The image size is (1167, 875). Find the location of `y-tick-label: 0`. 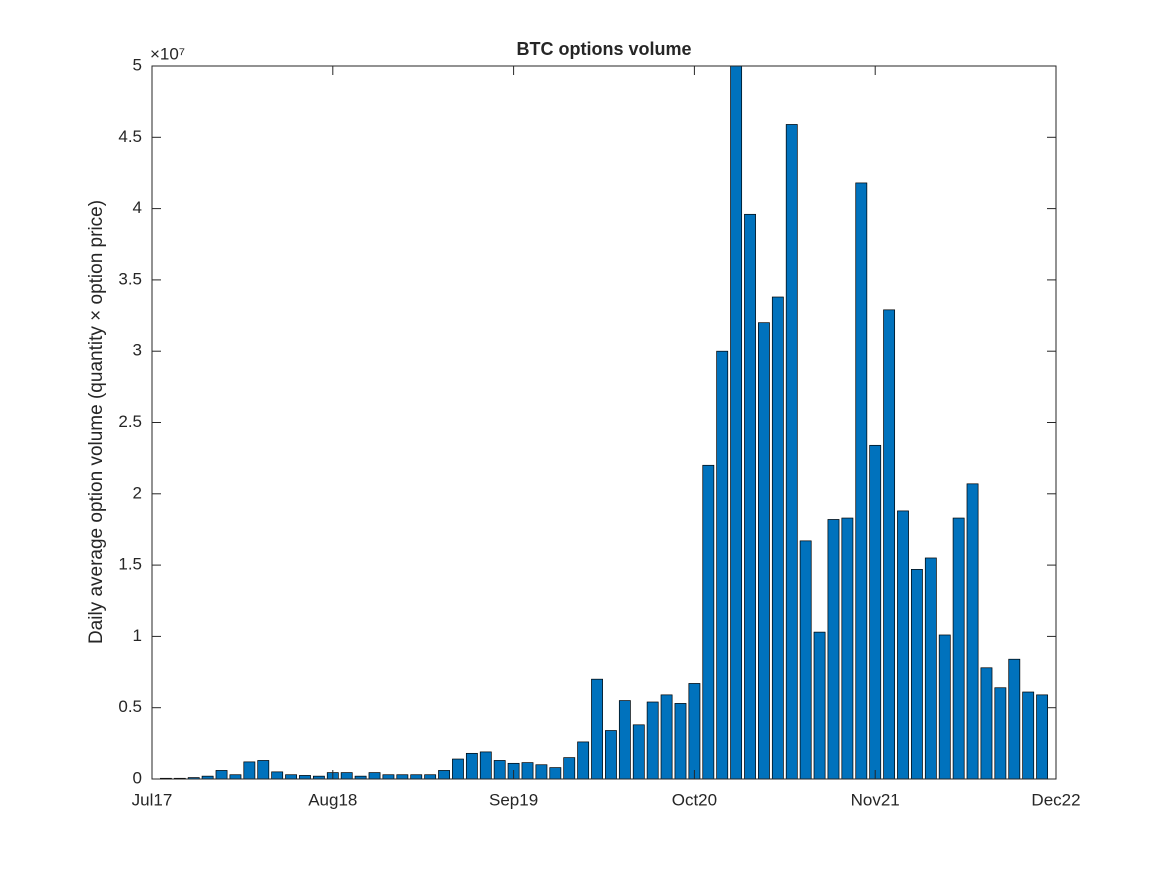

y-tick-label: 0 is located at coordinates (137, 777).